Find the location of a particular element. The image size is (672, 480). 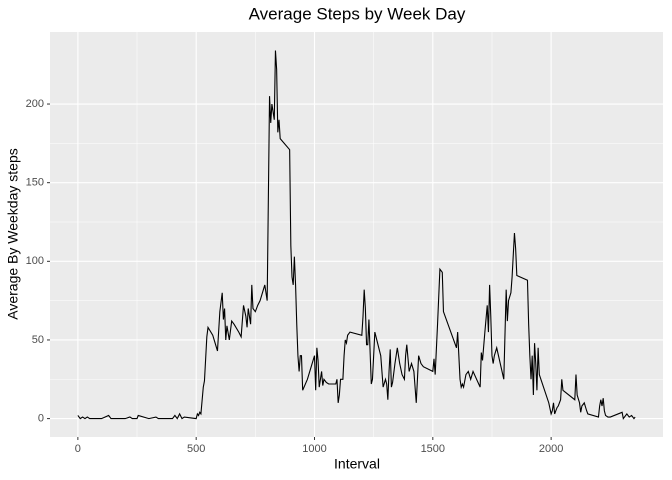

chart-title: Average Steps by Week Day is located at coordinates (357, 13).